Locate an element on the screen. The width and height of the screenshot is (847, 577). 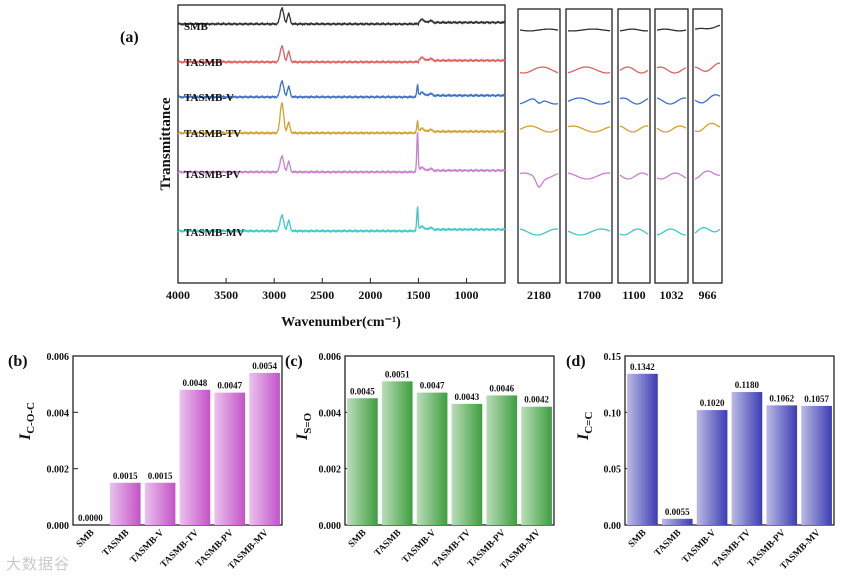
panel-a-x-tick-label: 2500 is located at coordinates (322, 295).